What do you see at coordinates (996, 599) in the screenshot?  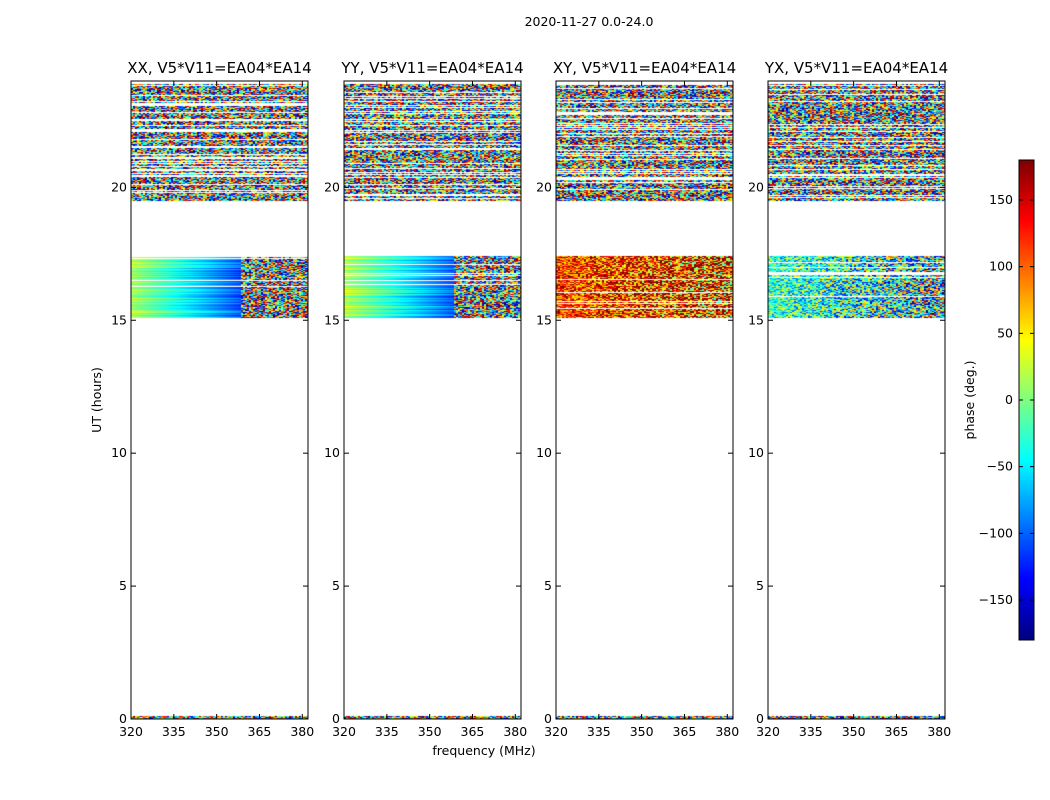 I see `colorbar-tick-label: −150` at bounding box center [996, 599].